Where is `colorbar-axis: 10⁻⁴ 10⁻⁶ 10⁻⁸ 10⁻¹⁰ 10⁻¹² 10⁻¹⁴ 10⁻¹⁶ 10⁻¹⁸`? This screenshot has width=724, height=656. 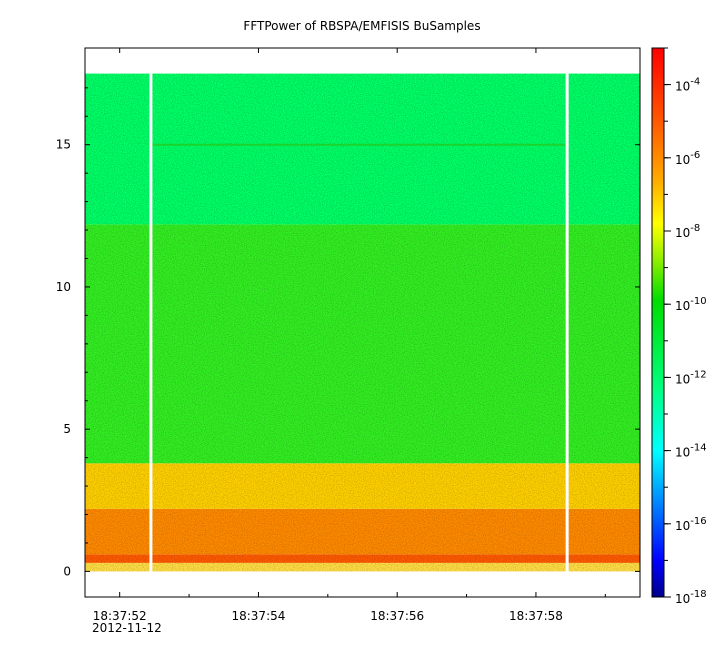
colorbar-axis: 10⁻⁴ 10⁻⁶ 10⁻⁸ 10⁻¹⁰ 10⁻¹² 10⁻¹⁴ 10⁻¹⁶ 10⁻¹⁸ is located at coordinates (685, 326).